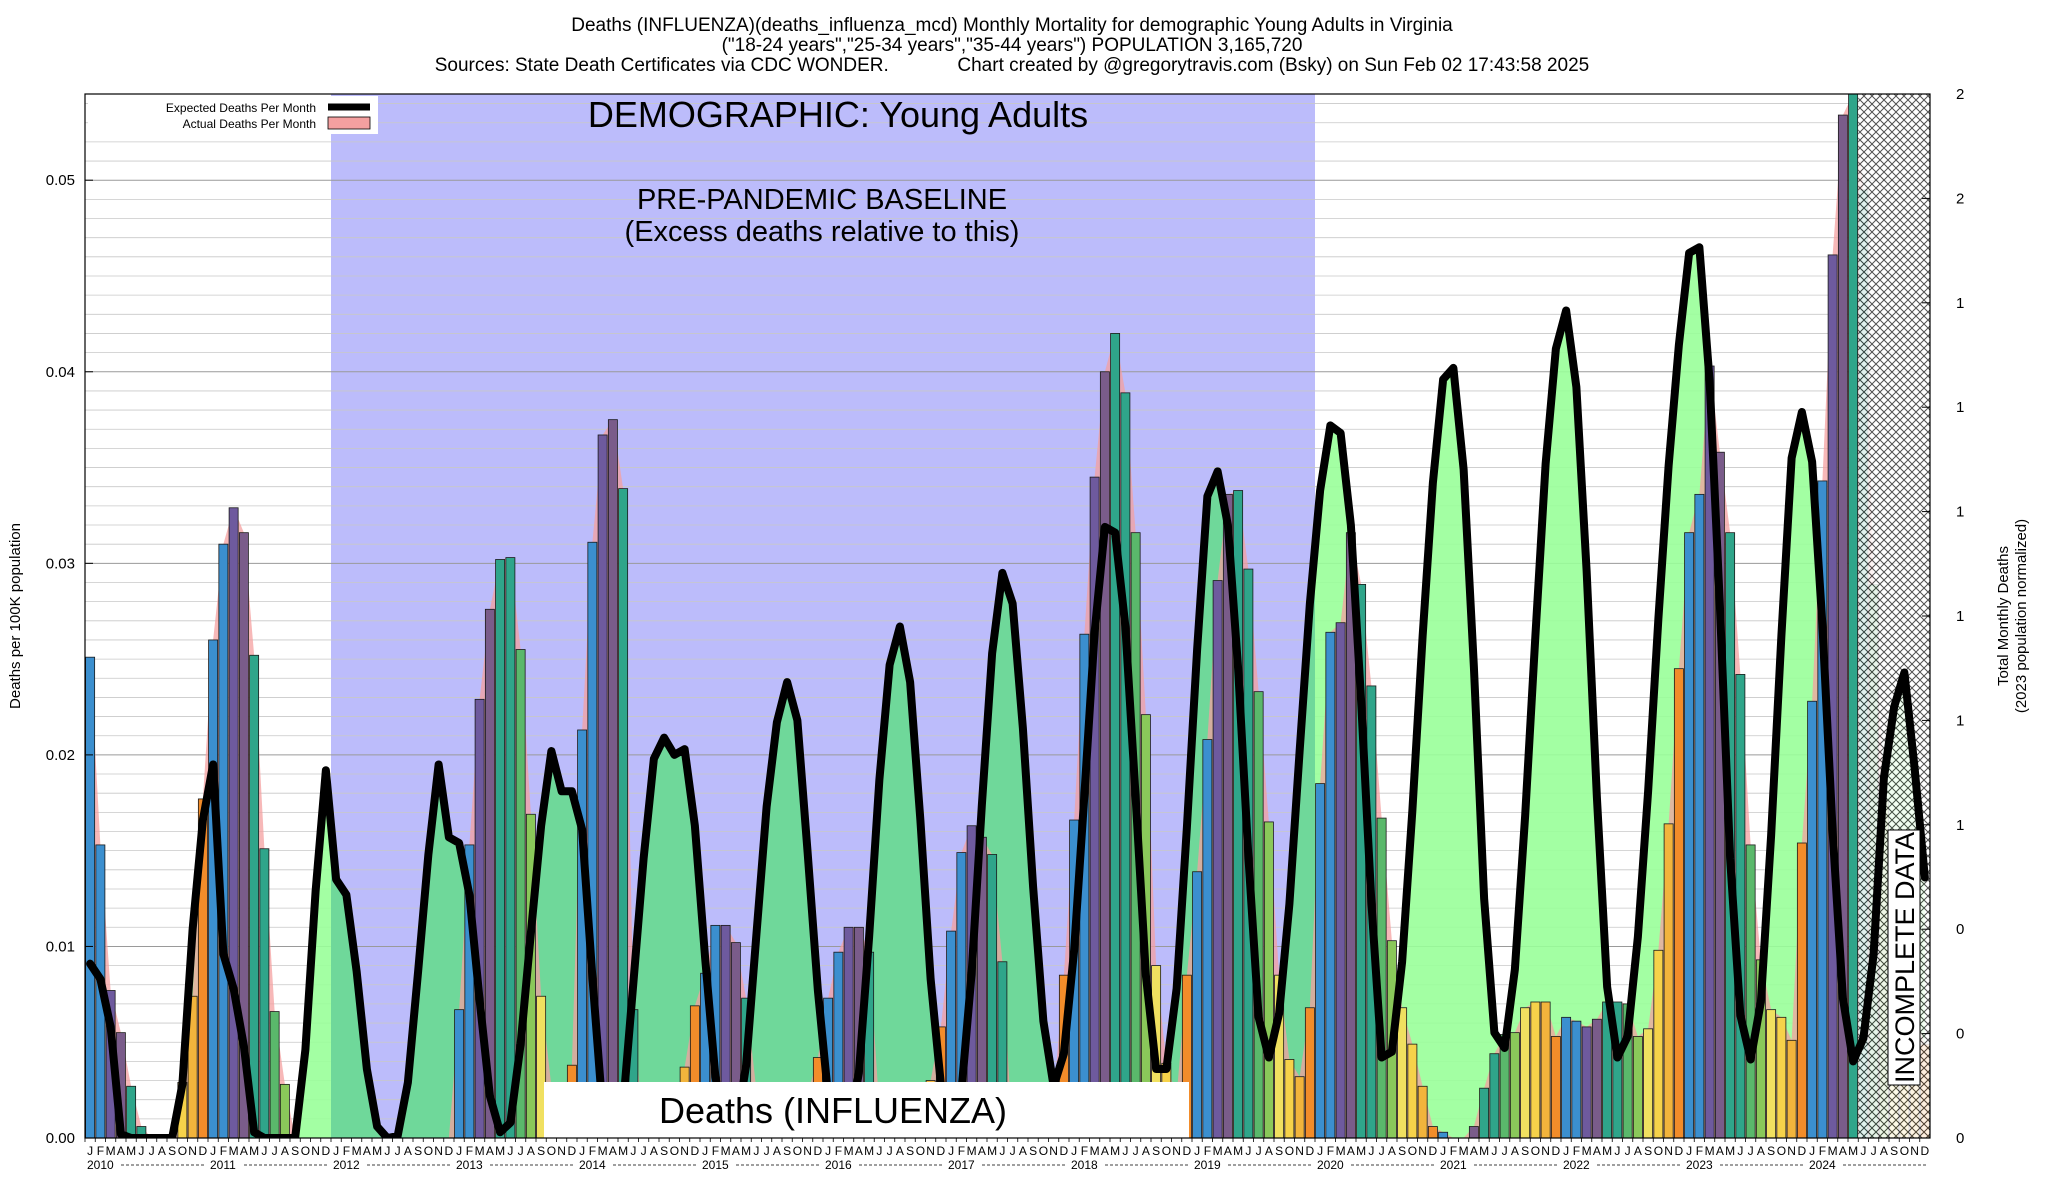 The image size is (2048, 1200). Describe the element at coordinates (715, 1165) in the screenshot. I see `year-label: 2015` at that location.